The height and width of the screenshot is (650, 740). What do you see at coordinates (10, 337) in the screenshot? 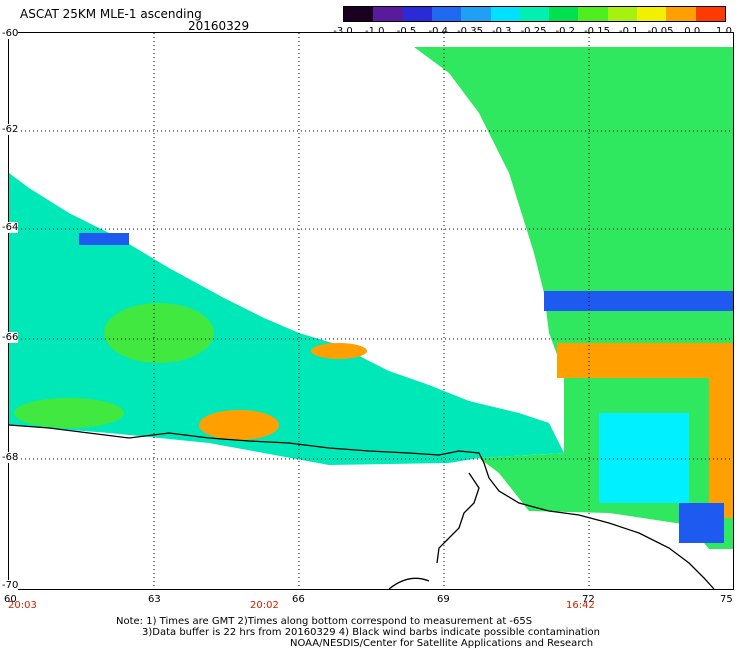
I see `y-tick-label: -66` at bounding box center [10, 337].